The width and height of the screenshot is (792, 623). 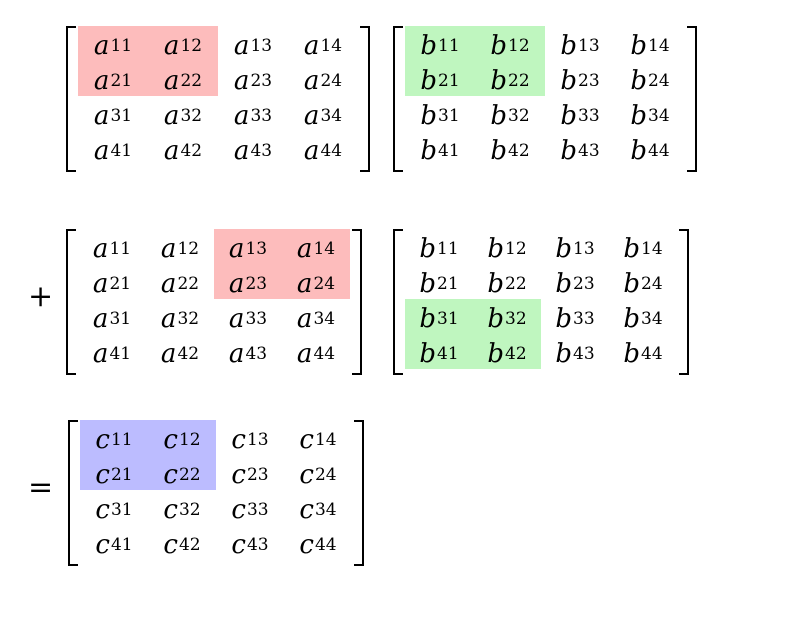 What do you see at coordinates (580, 80) in the screenshot?
I see `matrix-entry-b23: b 23` at bounding box center [580, 80].